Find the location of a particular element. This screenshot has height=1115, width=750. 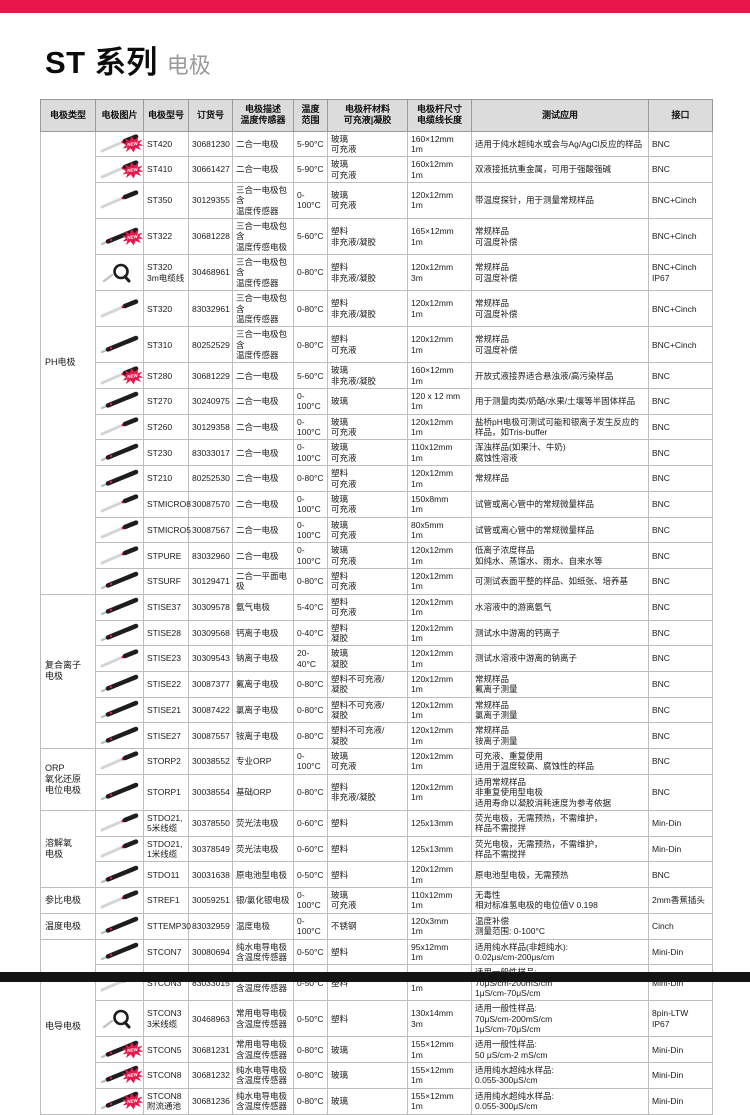

size-cell: 155×12mm 1m is located at coordinates (439, 1075).